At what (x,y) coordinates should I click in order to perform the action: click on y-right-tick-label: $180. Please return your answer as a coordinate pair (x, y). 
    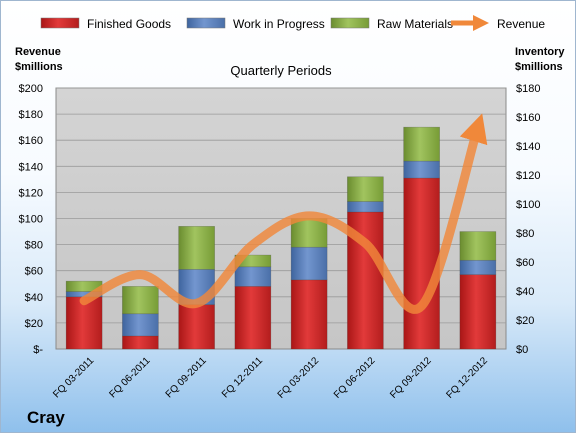
    Looking at the image, I should click on (528, 89).